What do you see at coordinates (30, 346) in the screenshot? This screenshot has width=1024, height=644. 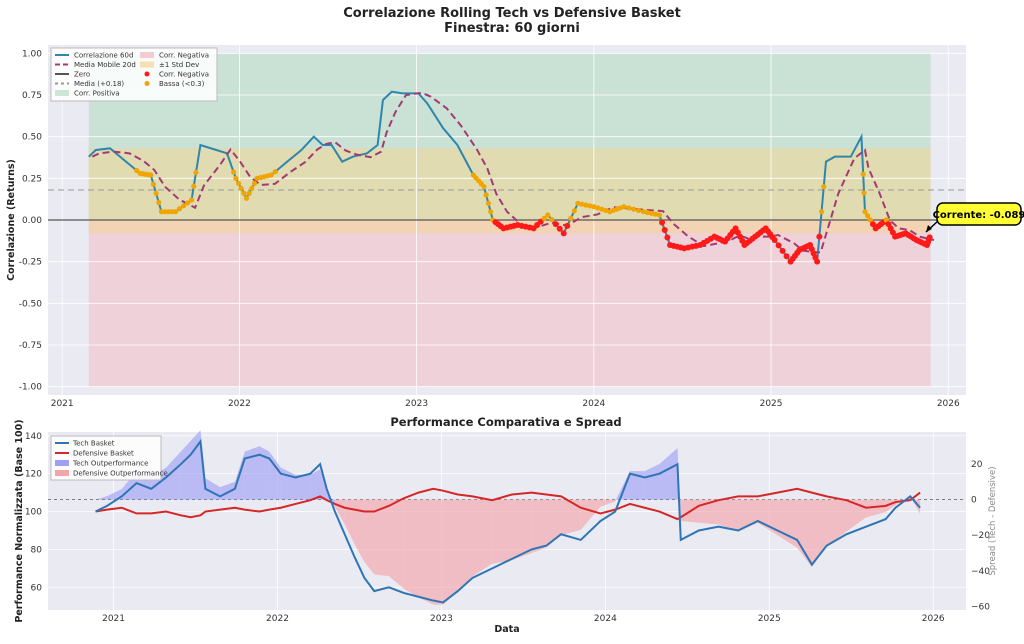 I see `y-tick-label: -0.75` at bounding box center [30, 346].